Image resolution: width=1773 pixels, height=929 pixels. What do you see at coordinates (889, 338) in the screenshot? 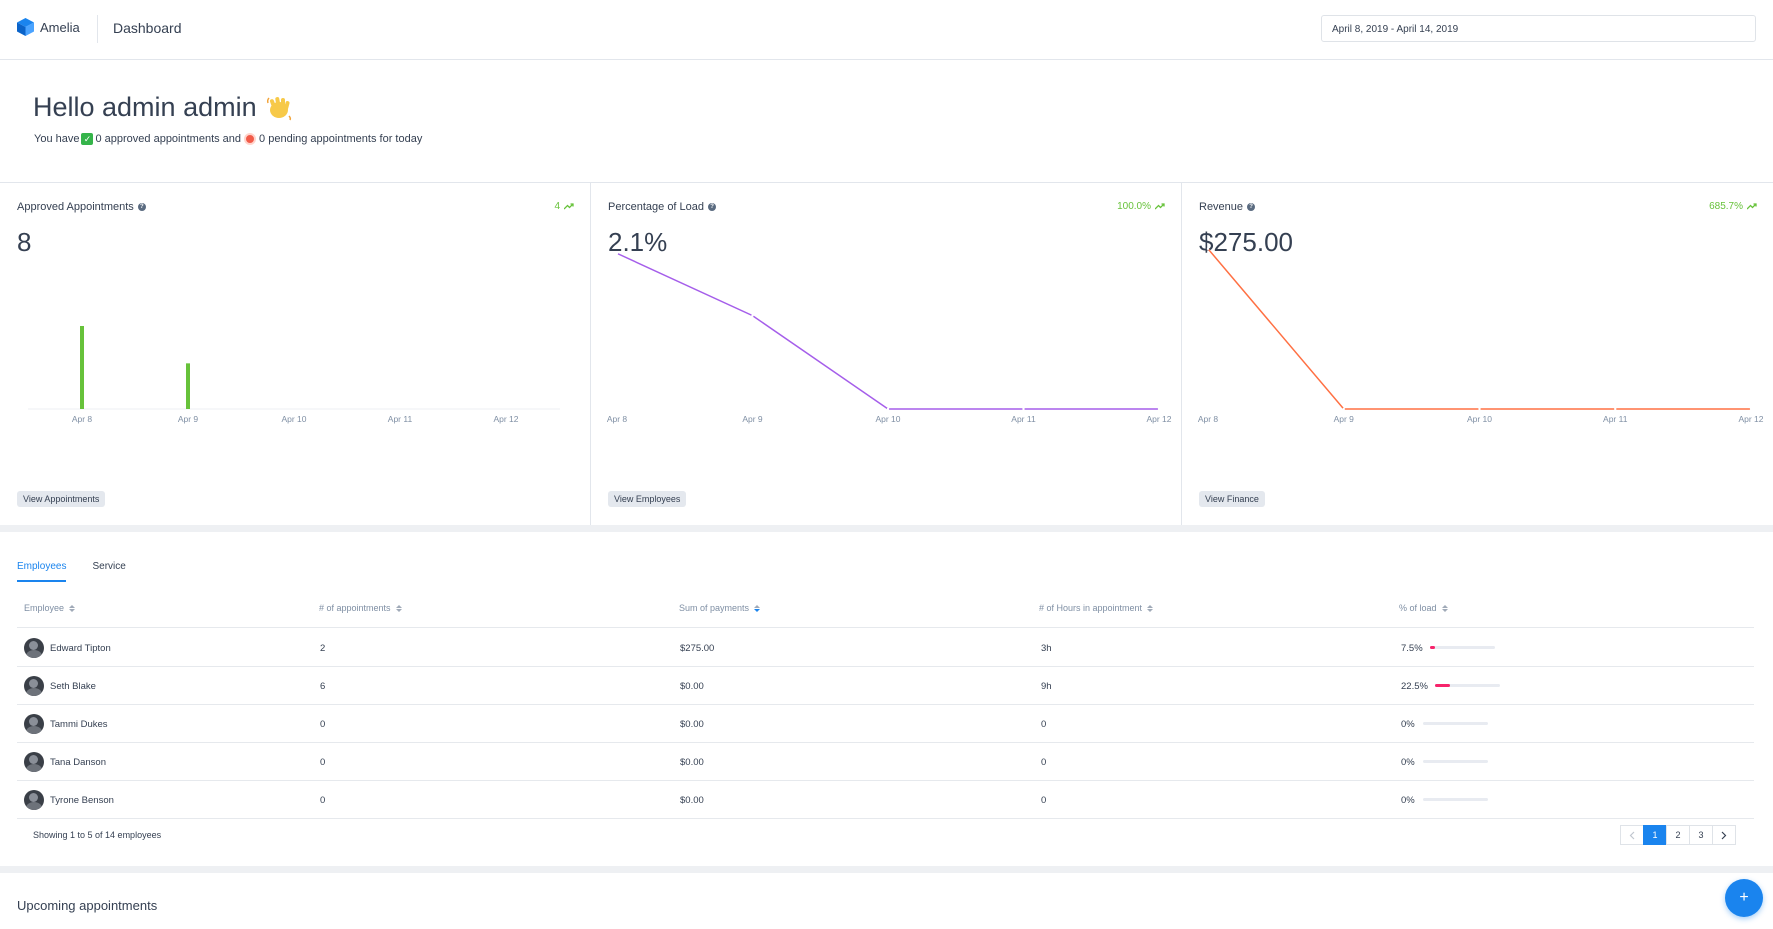
I see `load-line-chart: Apr 8 Apr 9 Apr 10 Apr 11 Apr 12` at bounding box center [889, 338].